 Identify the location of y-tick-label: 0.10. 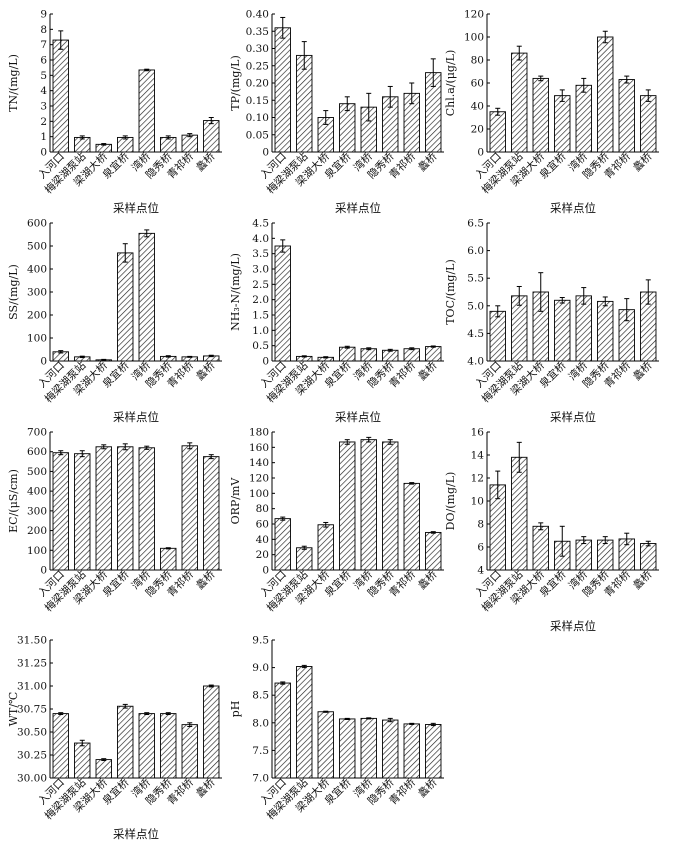
(257, 118).